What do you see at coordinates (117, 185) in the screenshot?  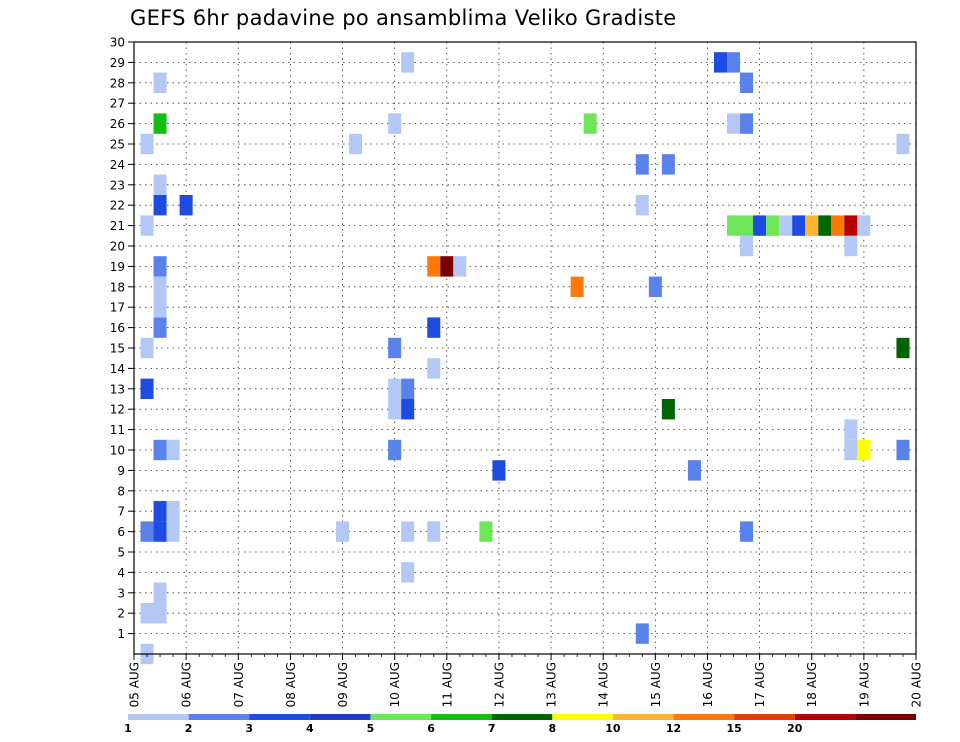 I see `y-tick-label: 23` at bounding box center [117, 185].